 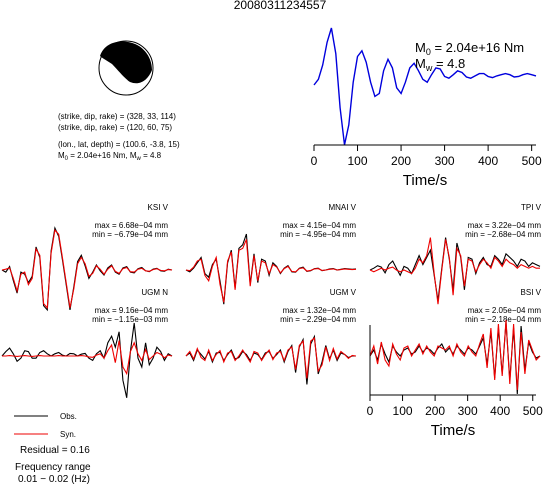 I want to click on focal-line-3: (lon., lat, depth) = (100.6, -3.8, 15), so click(x=119, y=144).